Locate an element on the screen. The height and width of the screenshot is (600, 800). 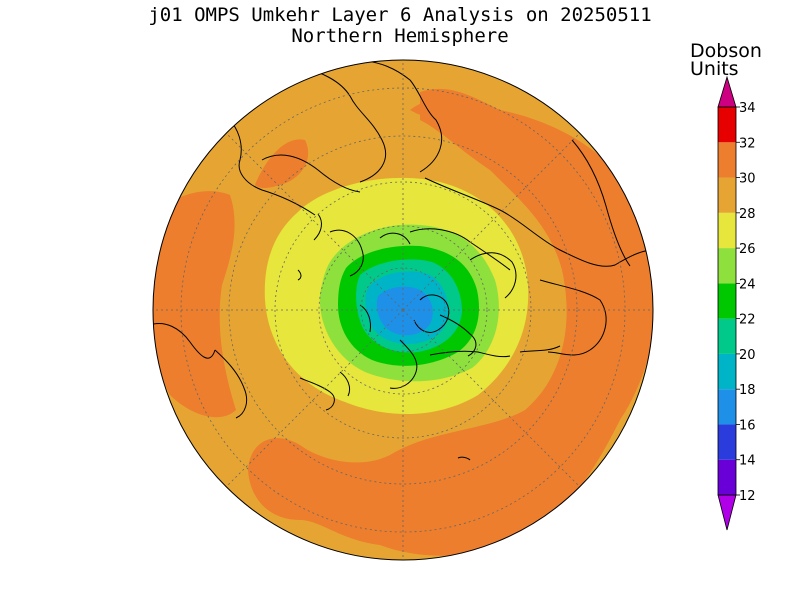
colorbar-units-label-line2: Units is located at coordinates (714, 69).